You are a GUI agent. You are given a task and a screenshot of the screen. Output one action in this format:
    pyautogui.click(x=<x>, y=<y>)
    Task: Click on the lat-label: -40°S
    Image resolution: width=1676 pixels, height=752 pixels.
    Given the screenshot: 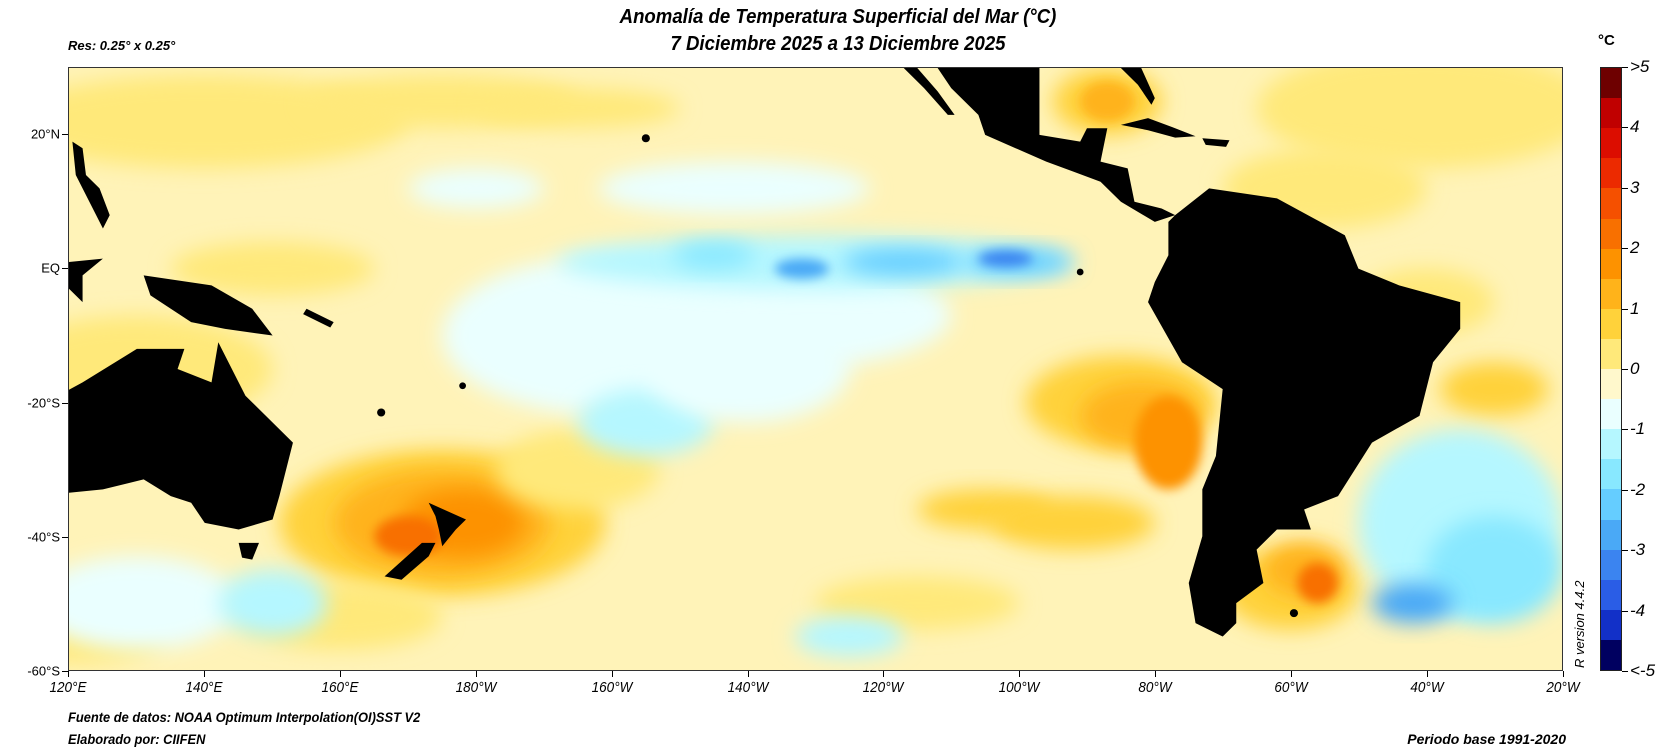 What is the action you would take?
    pyautogui.click(x=43, y=537)
    